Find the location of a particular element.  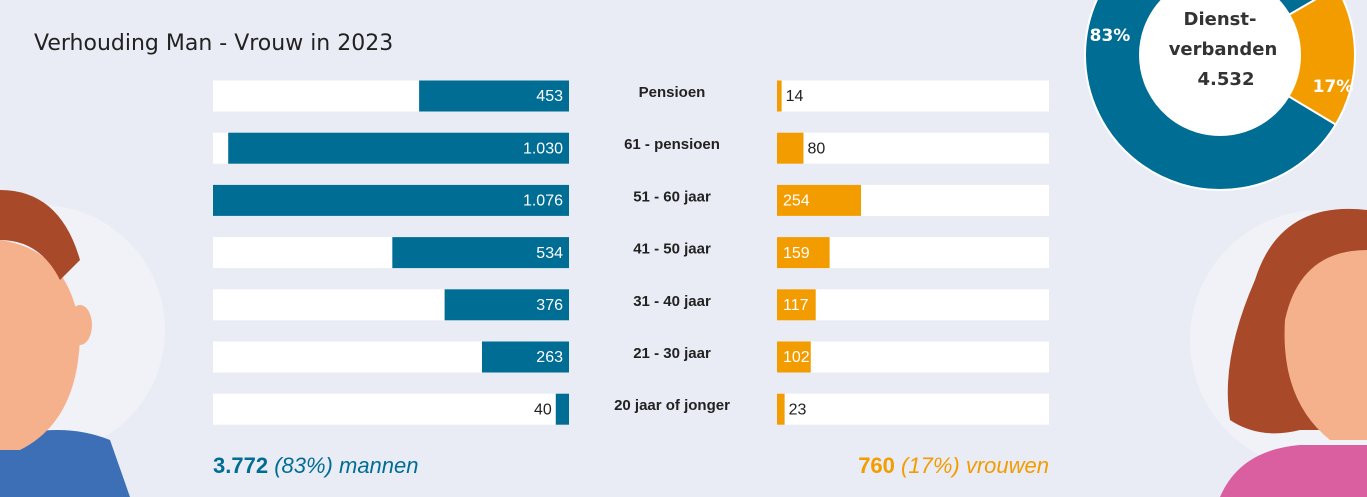

slice-label: 83% is located at coordinates (1110, 36).